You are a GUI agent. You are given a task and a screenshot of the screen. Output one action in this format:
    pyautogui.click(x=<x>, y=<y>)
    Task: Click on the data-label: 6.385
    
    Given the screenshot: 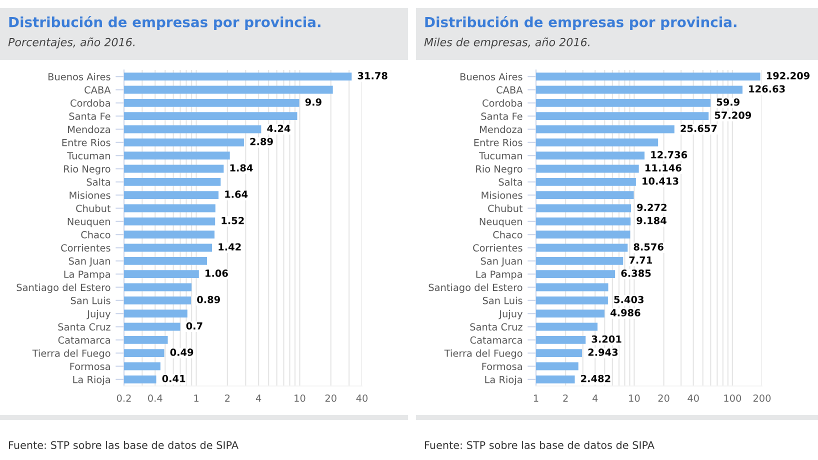 What is the action you would take?
    pyautogui.click(x=636, y=273)
    